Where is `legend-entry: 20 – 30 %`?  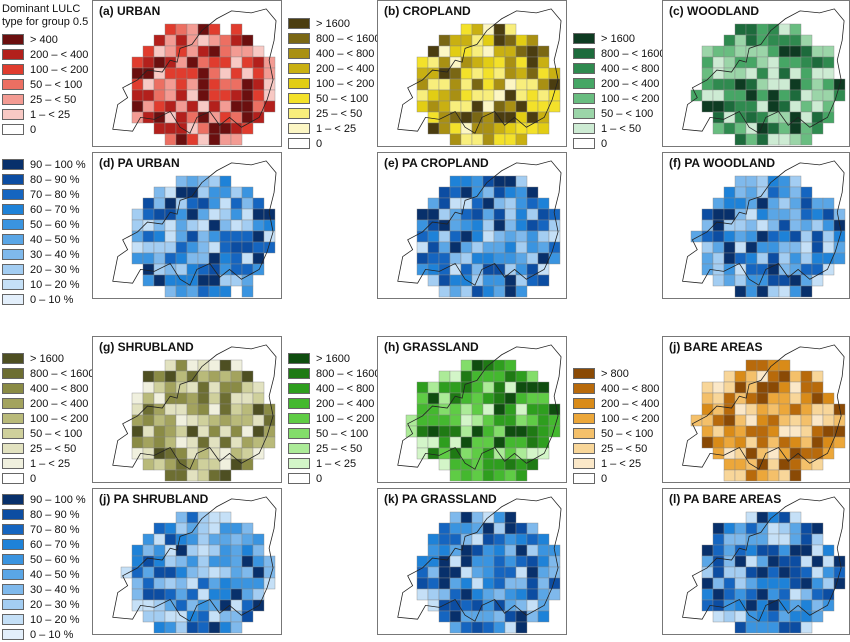
legend-entry: 20 – 30 % is located at coordinates (46, 604).